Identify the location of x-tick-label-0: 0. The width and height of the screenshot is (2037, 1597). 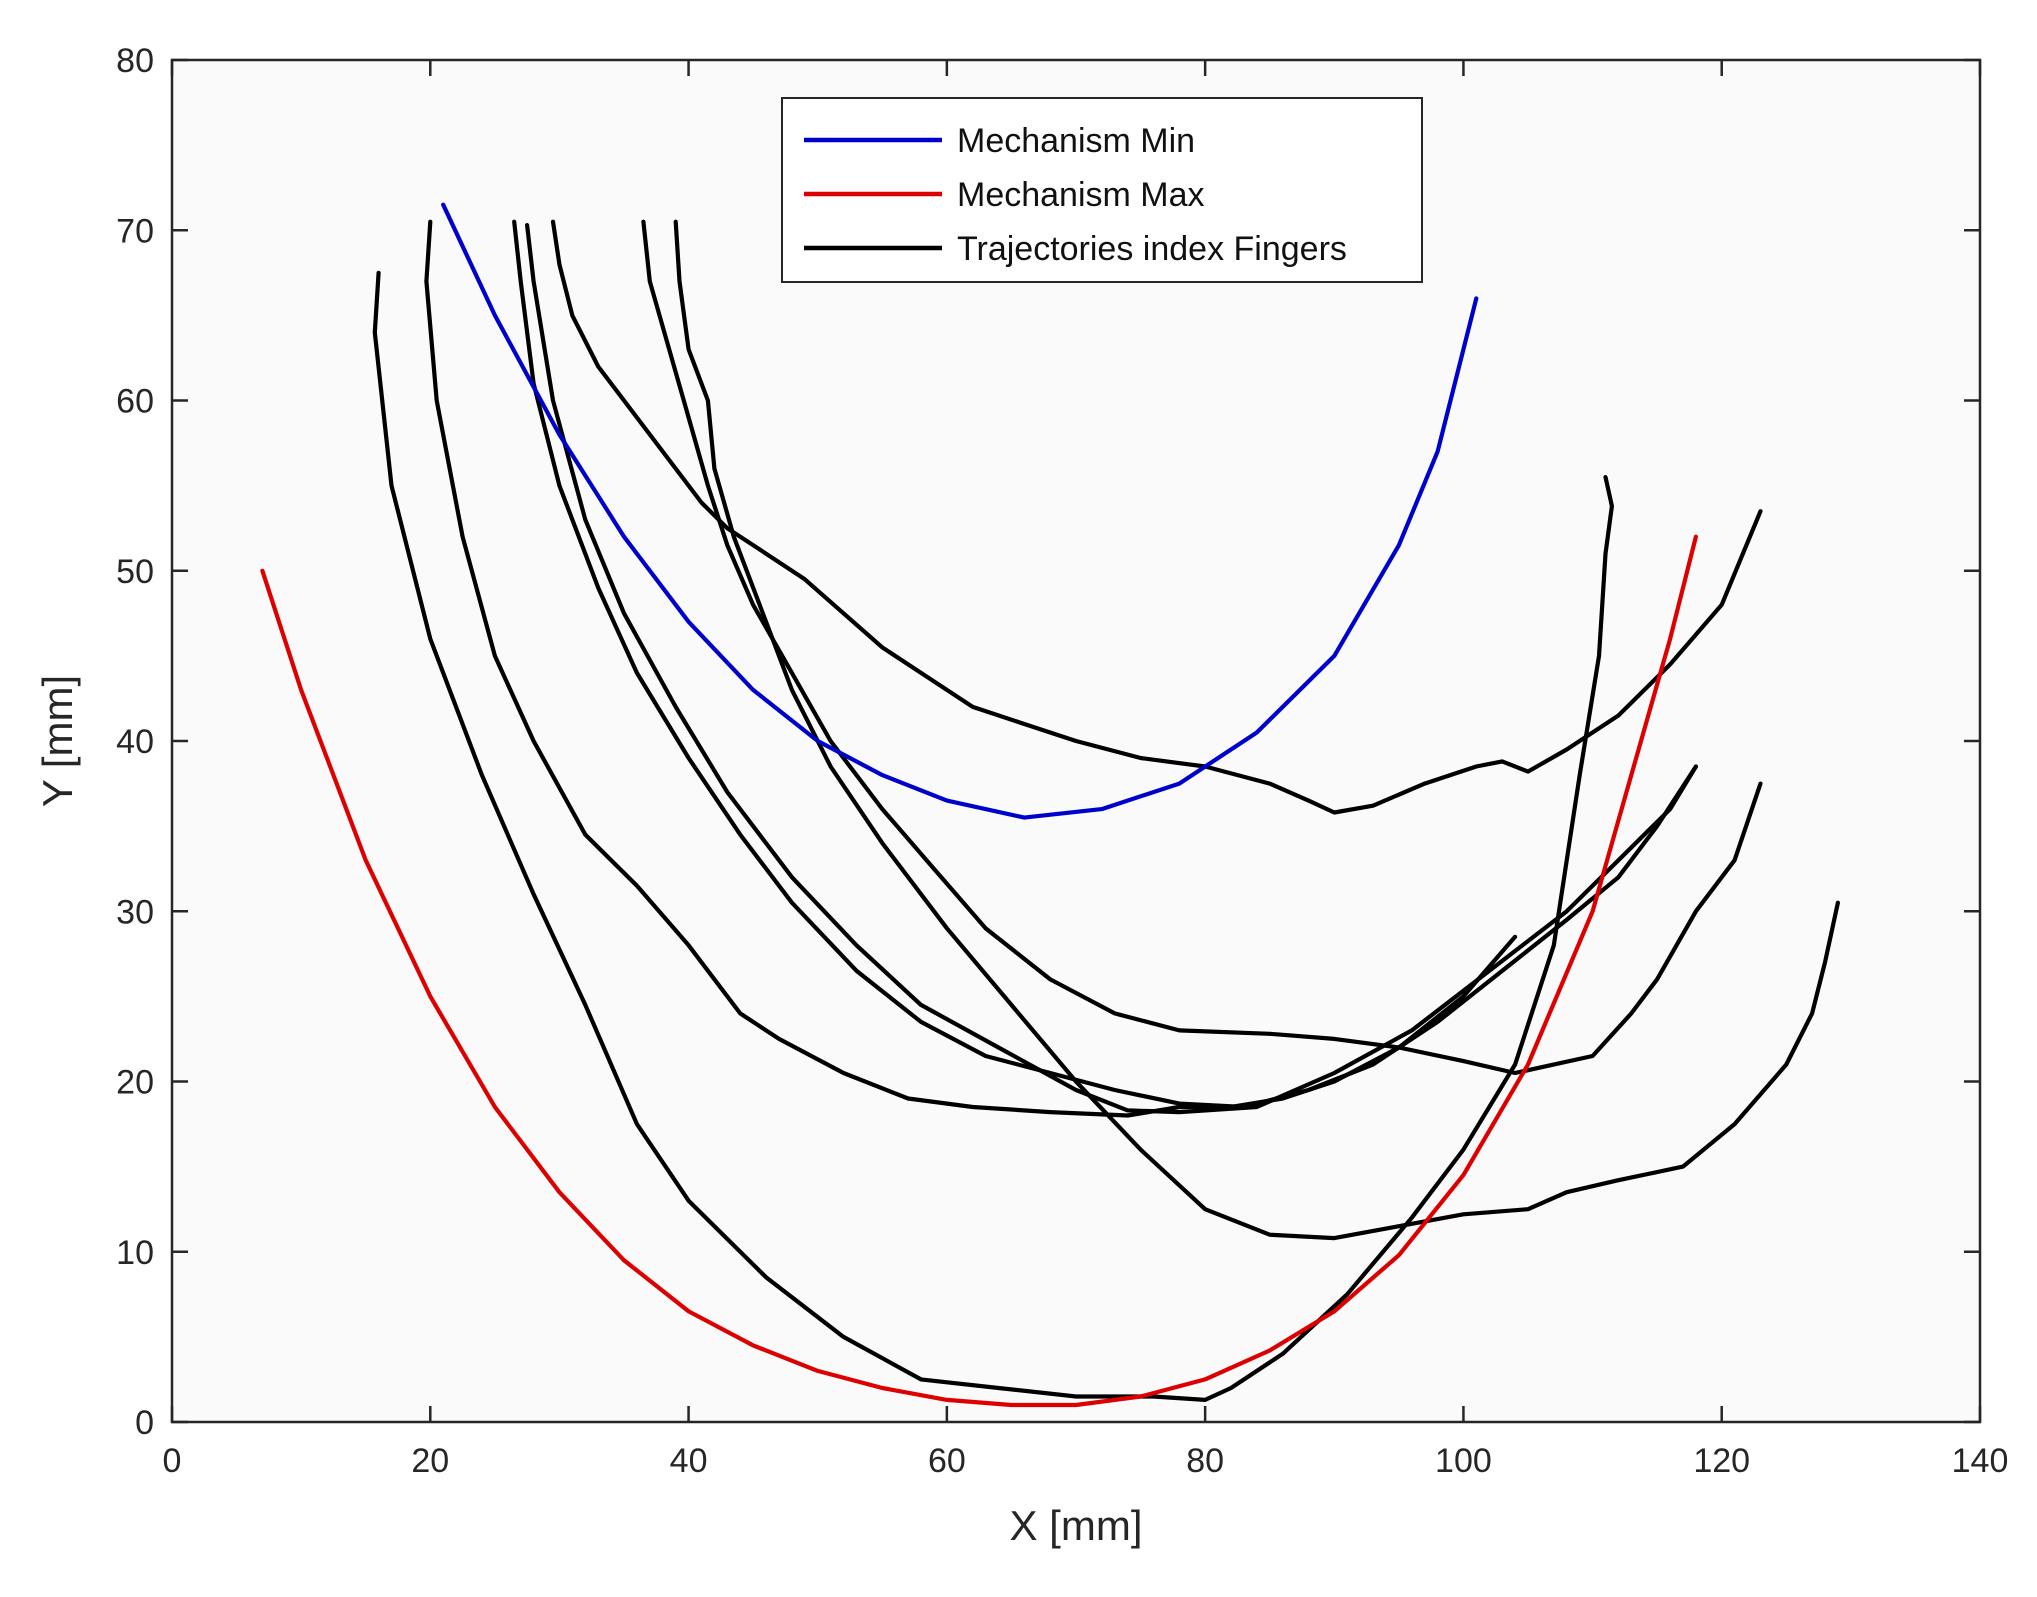
(172, 1461).